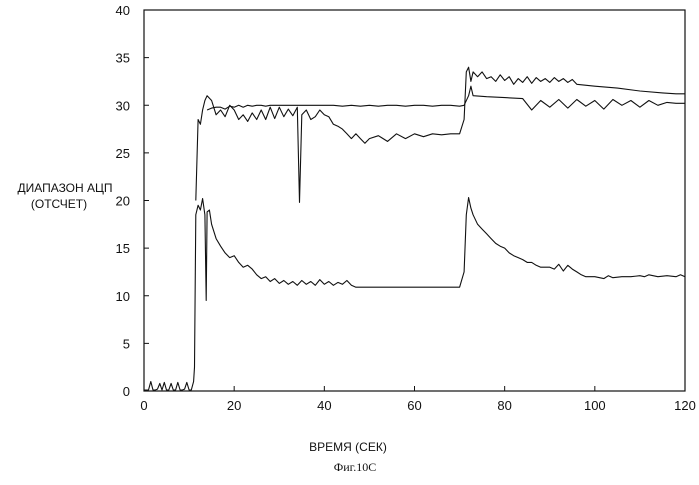  Describe the element at coordinates (414, 405) in the screenshot. I see `x-tick-label: 60` at that location.